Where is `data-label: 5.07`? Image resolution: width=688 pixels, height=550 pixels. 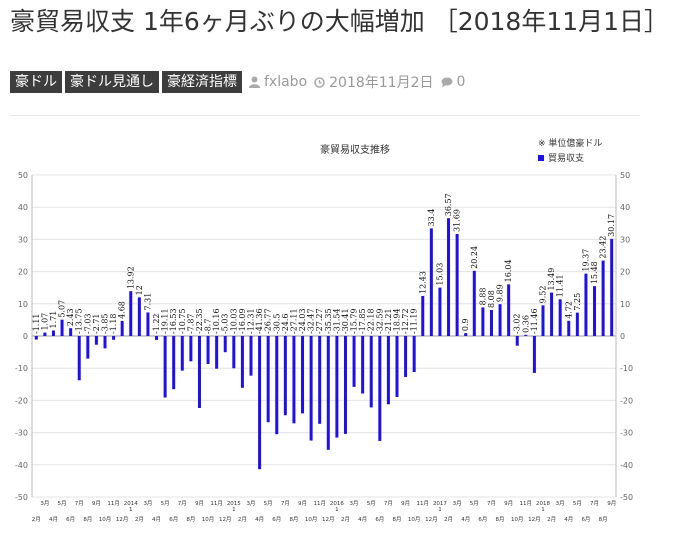 data-label: 5.07 is located at coordinates (62, 309).